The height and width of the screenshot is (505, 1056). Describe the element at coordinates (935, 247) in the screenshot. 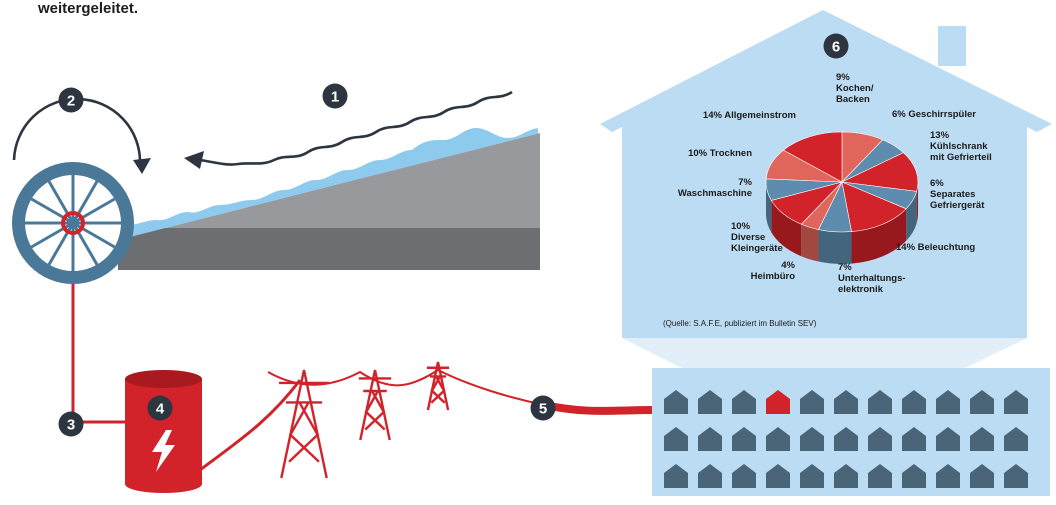

I see `pie-label: 14% Beleuchtung` at that location.